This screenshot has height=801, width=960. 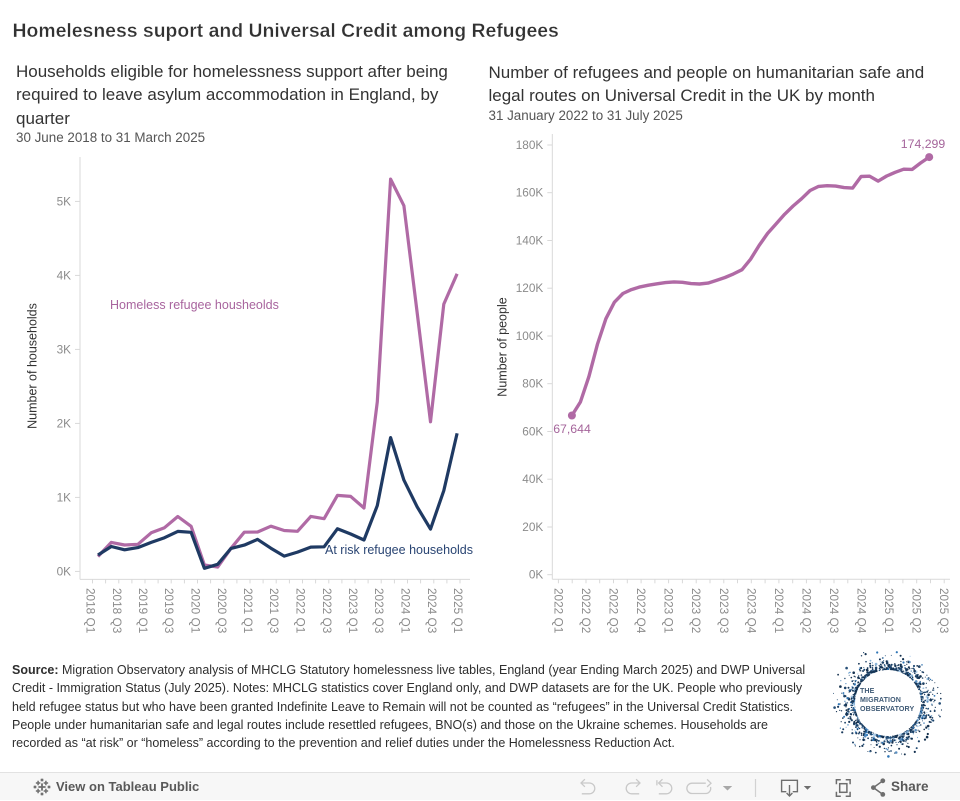 I want to click on svg-text: OBSERVATORY, so click(x=887, y=709).